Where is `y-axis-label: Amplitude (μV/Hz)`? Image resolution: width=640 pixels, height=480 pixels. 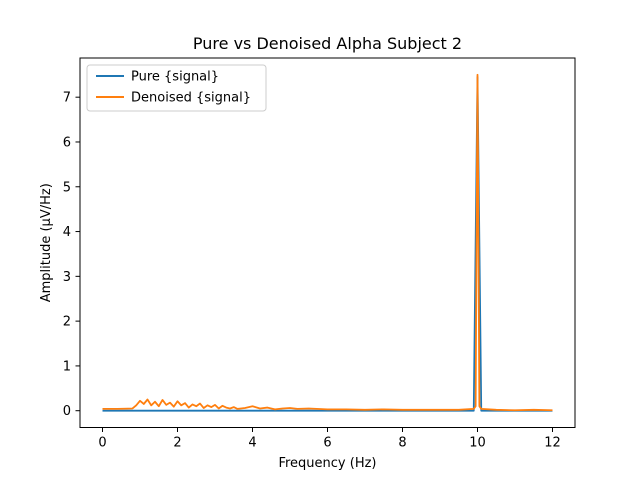 y-axis-label: Amplitude (μV/Hz) is located at coordinates (46, 242).